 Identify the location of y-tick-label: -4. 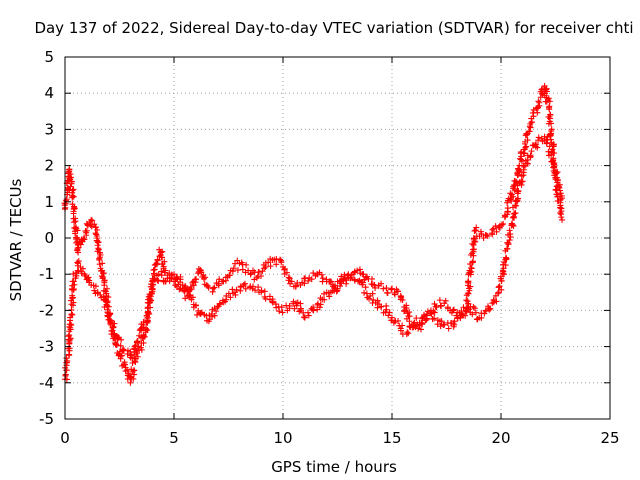
(46, 383).